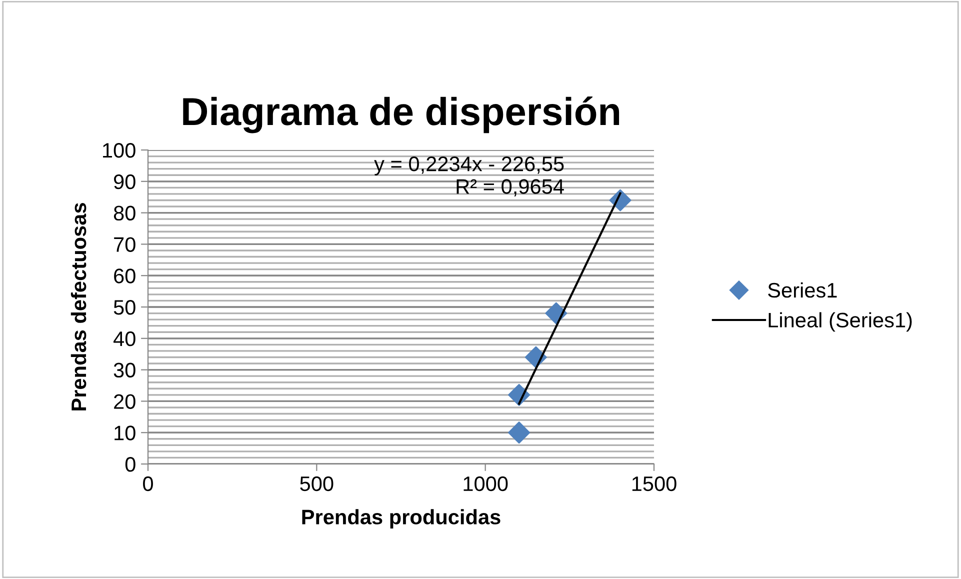 The width and height of the screenshot is (961, 579). I want to click on x-tick-label: 0, so click(148, 484).